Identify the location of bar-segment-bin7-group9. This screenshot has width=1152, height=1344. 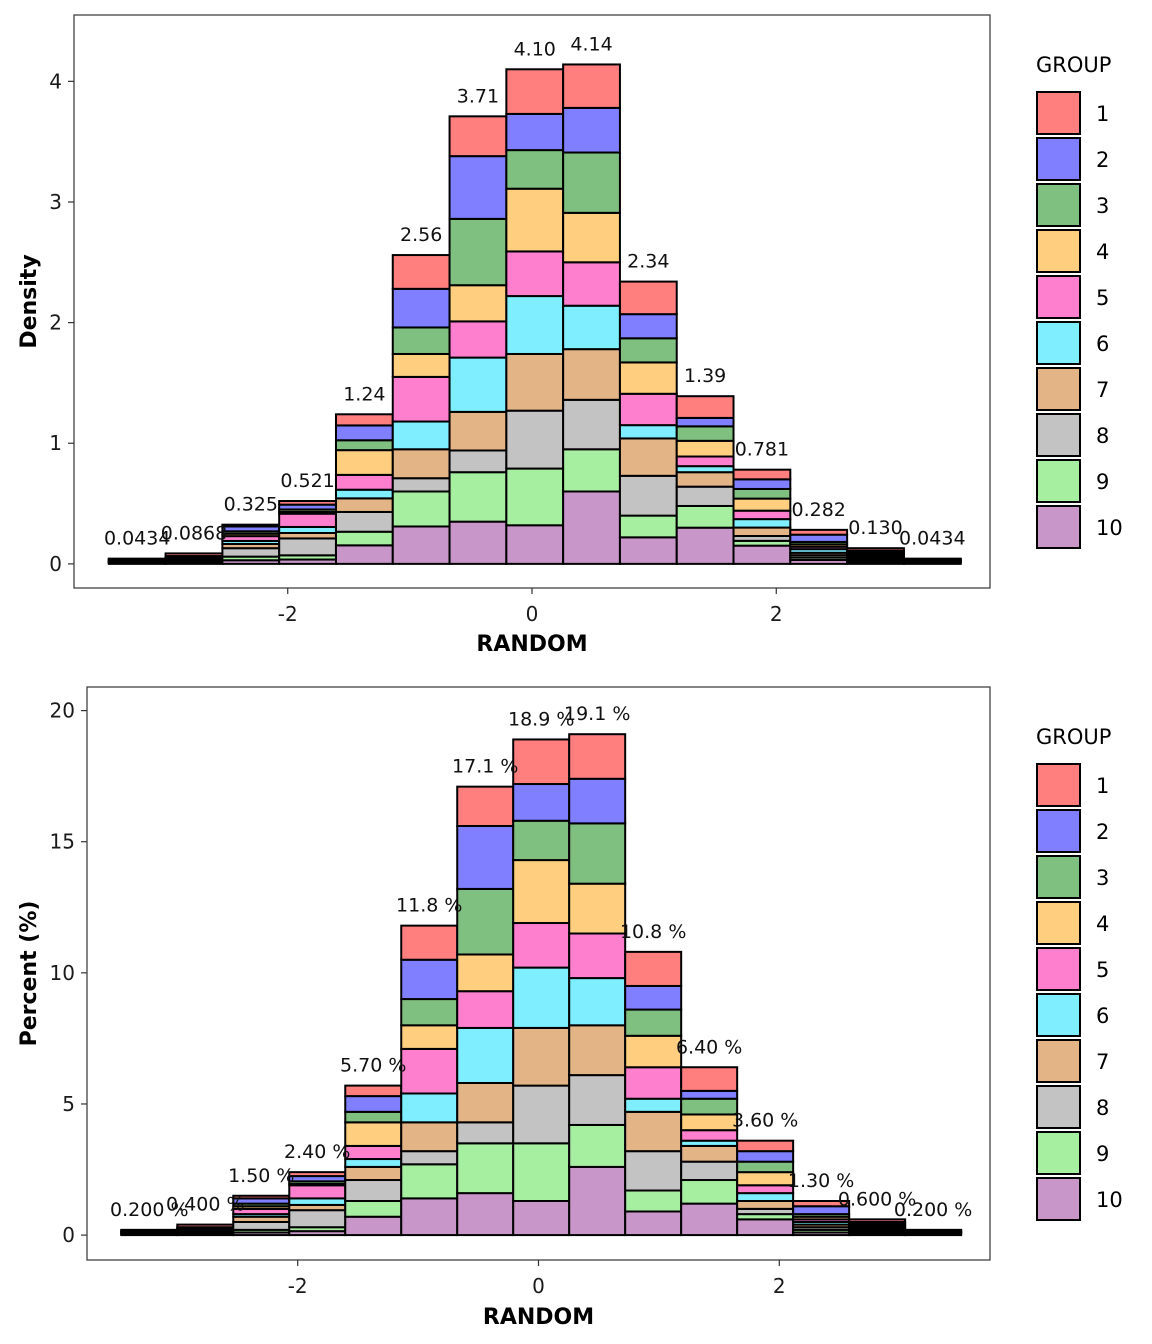
(478, 497).